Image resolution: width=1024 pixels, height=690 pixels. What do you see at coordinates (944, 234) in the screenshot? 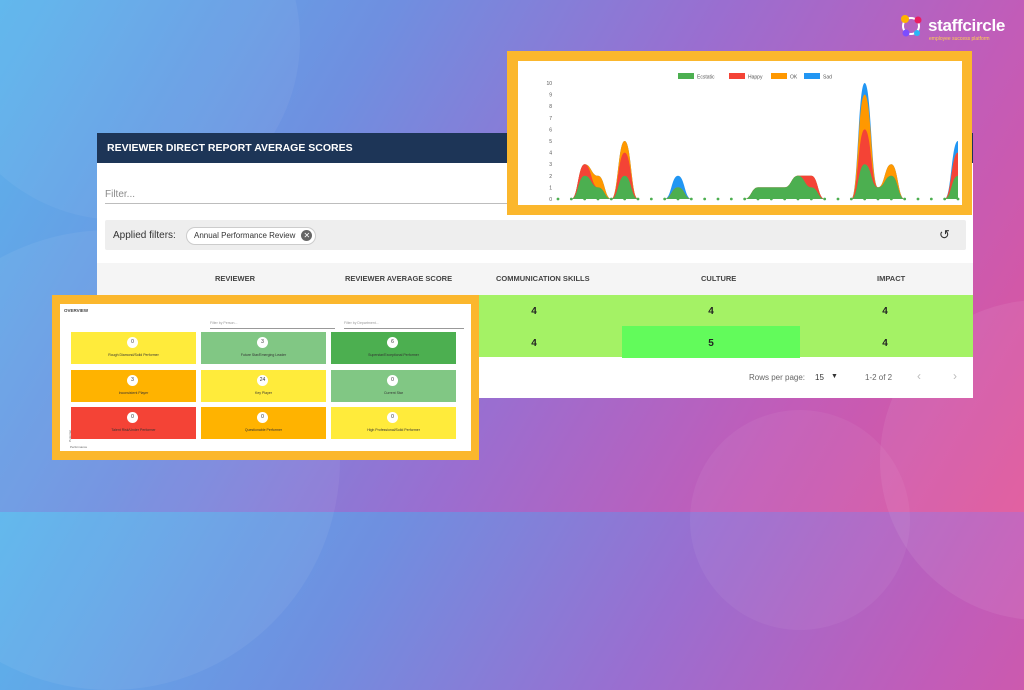
I see `reset-icon: ↺` at bounding box center [944, 234].